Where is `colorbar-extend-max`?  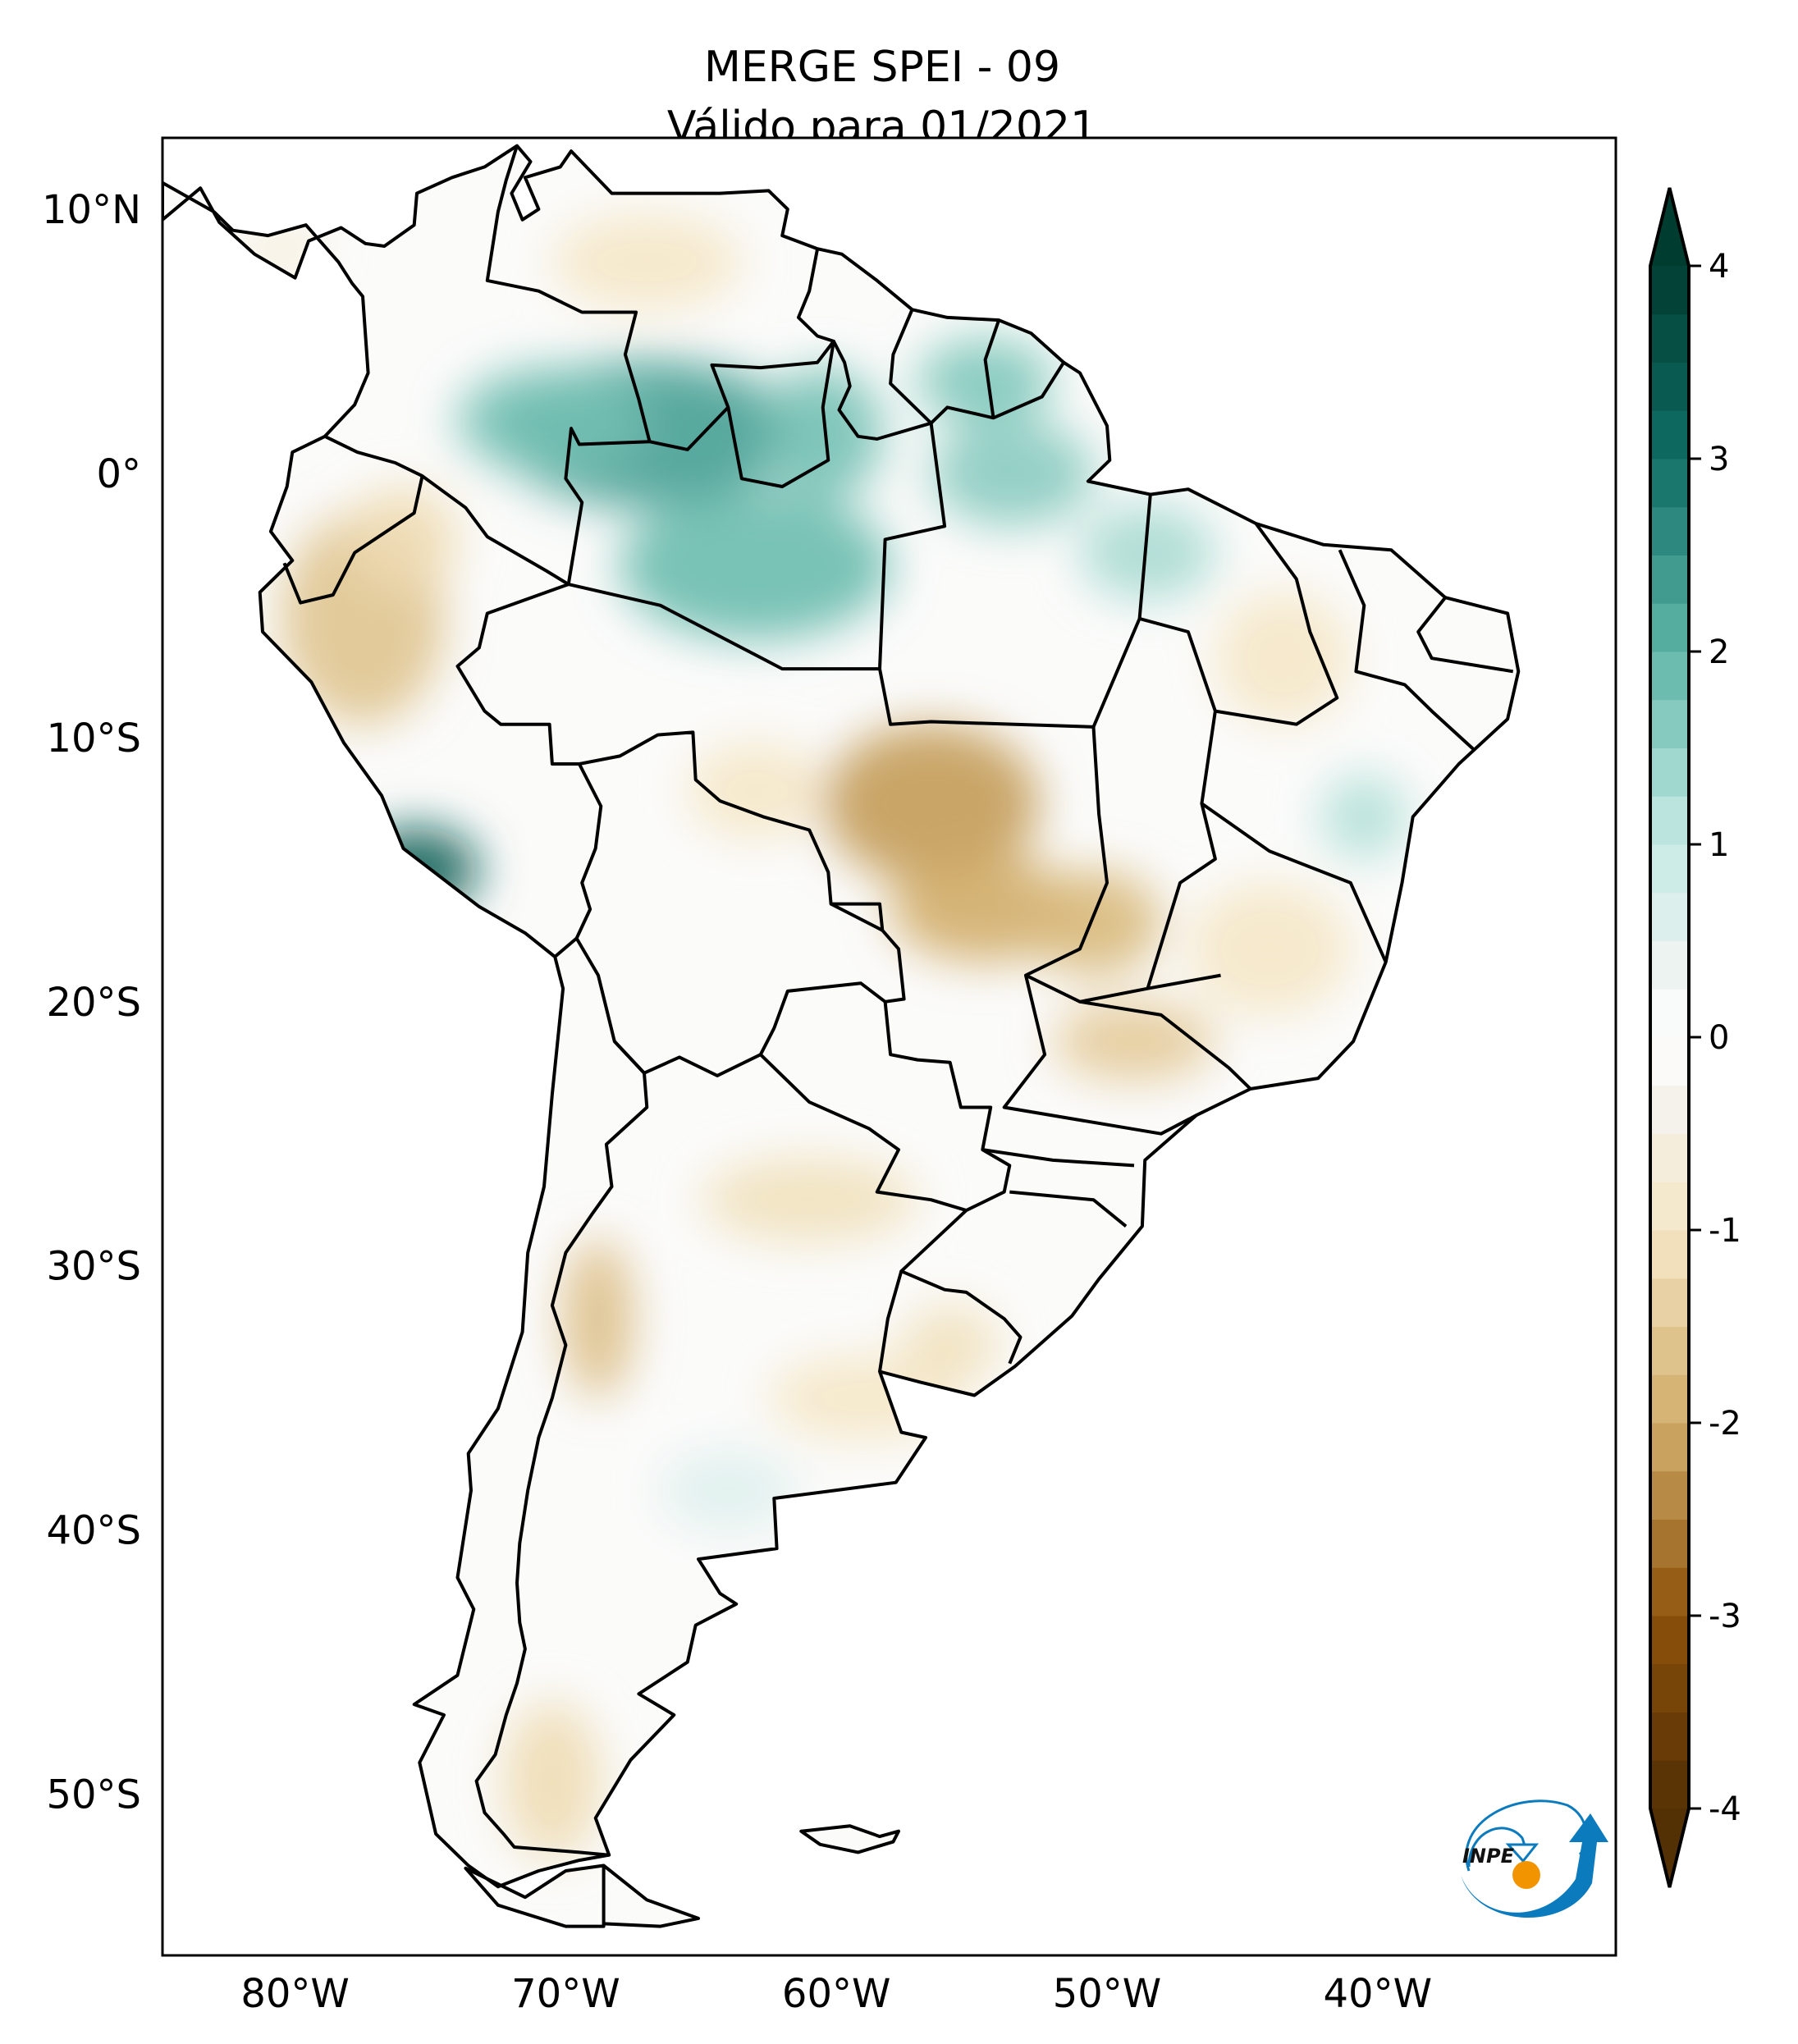
colorbar-extend-max is located at coordinates (1669, 227).